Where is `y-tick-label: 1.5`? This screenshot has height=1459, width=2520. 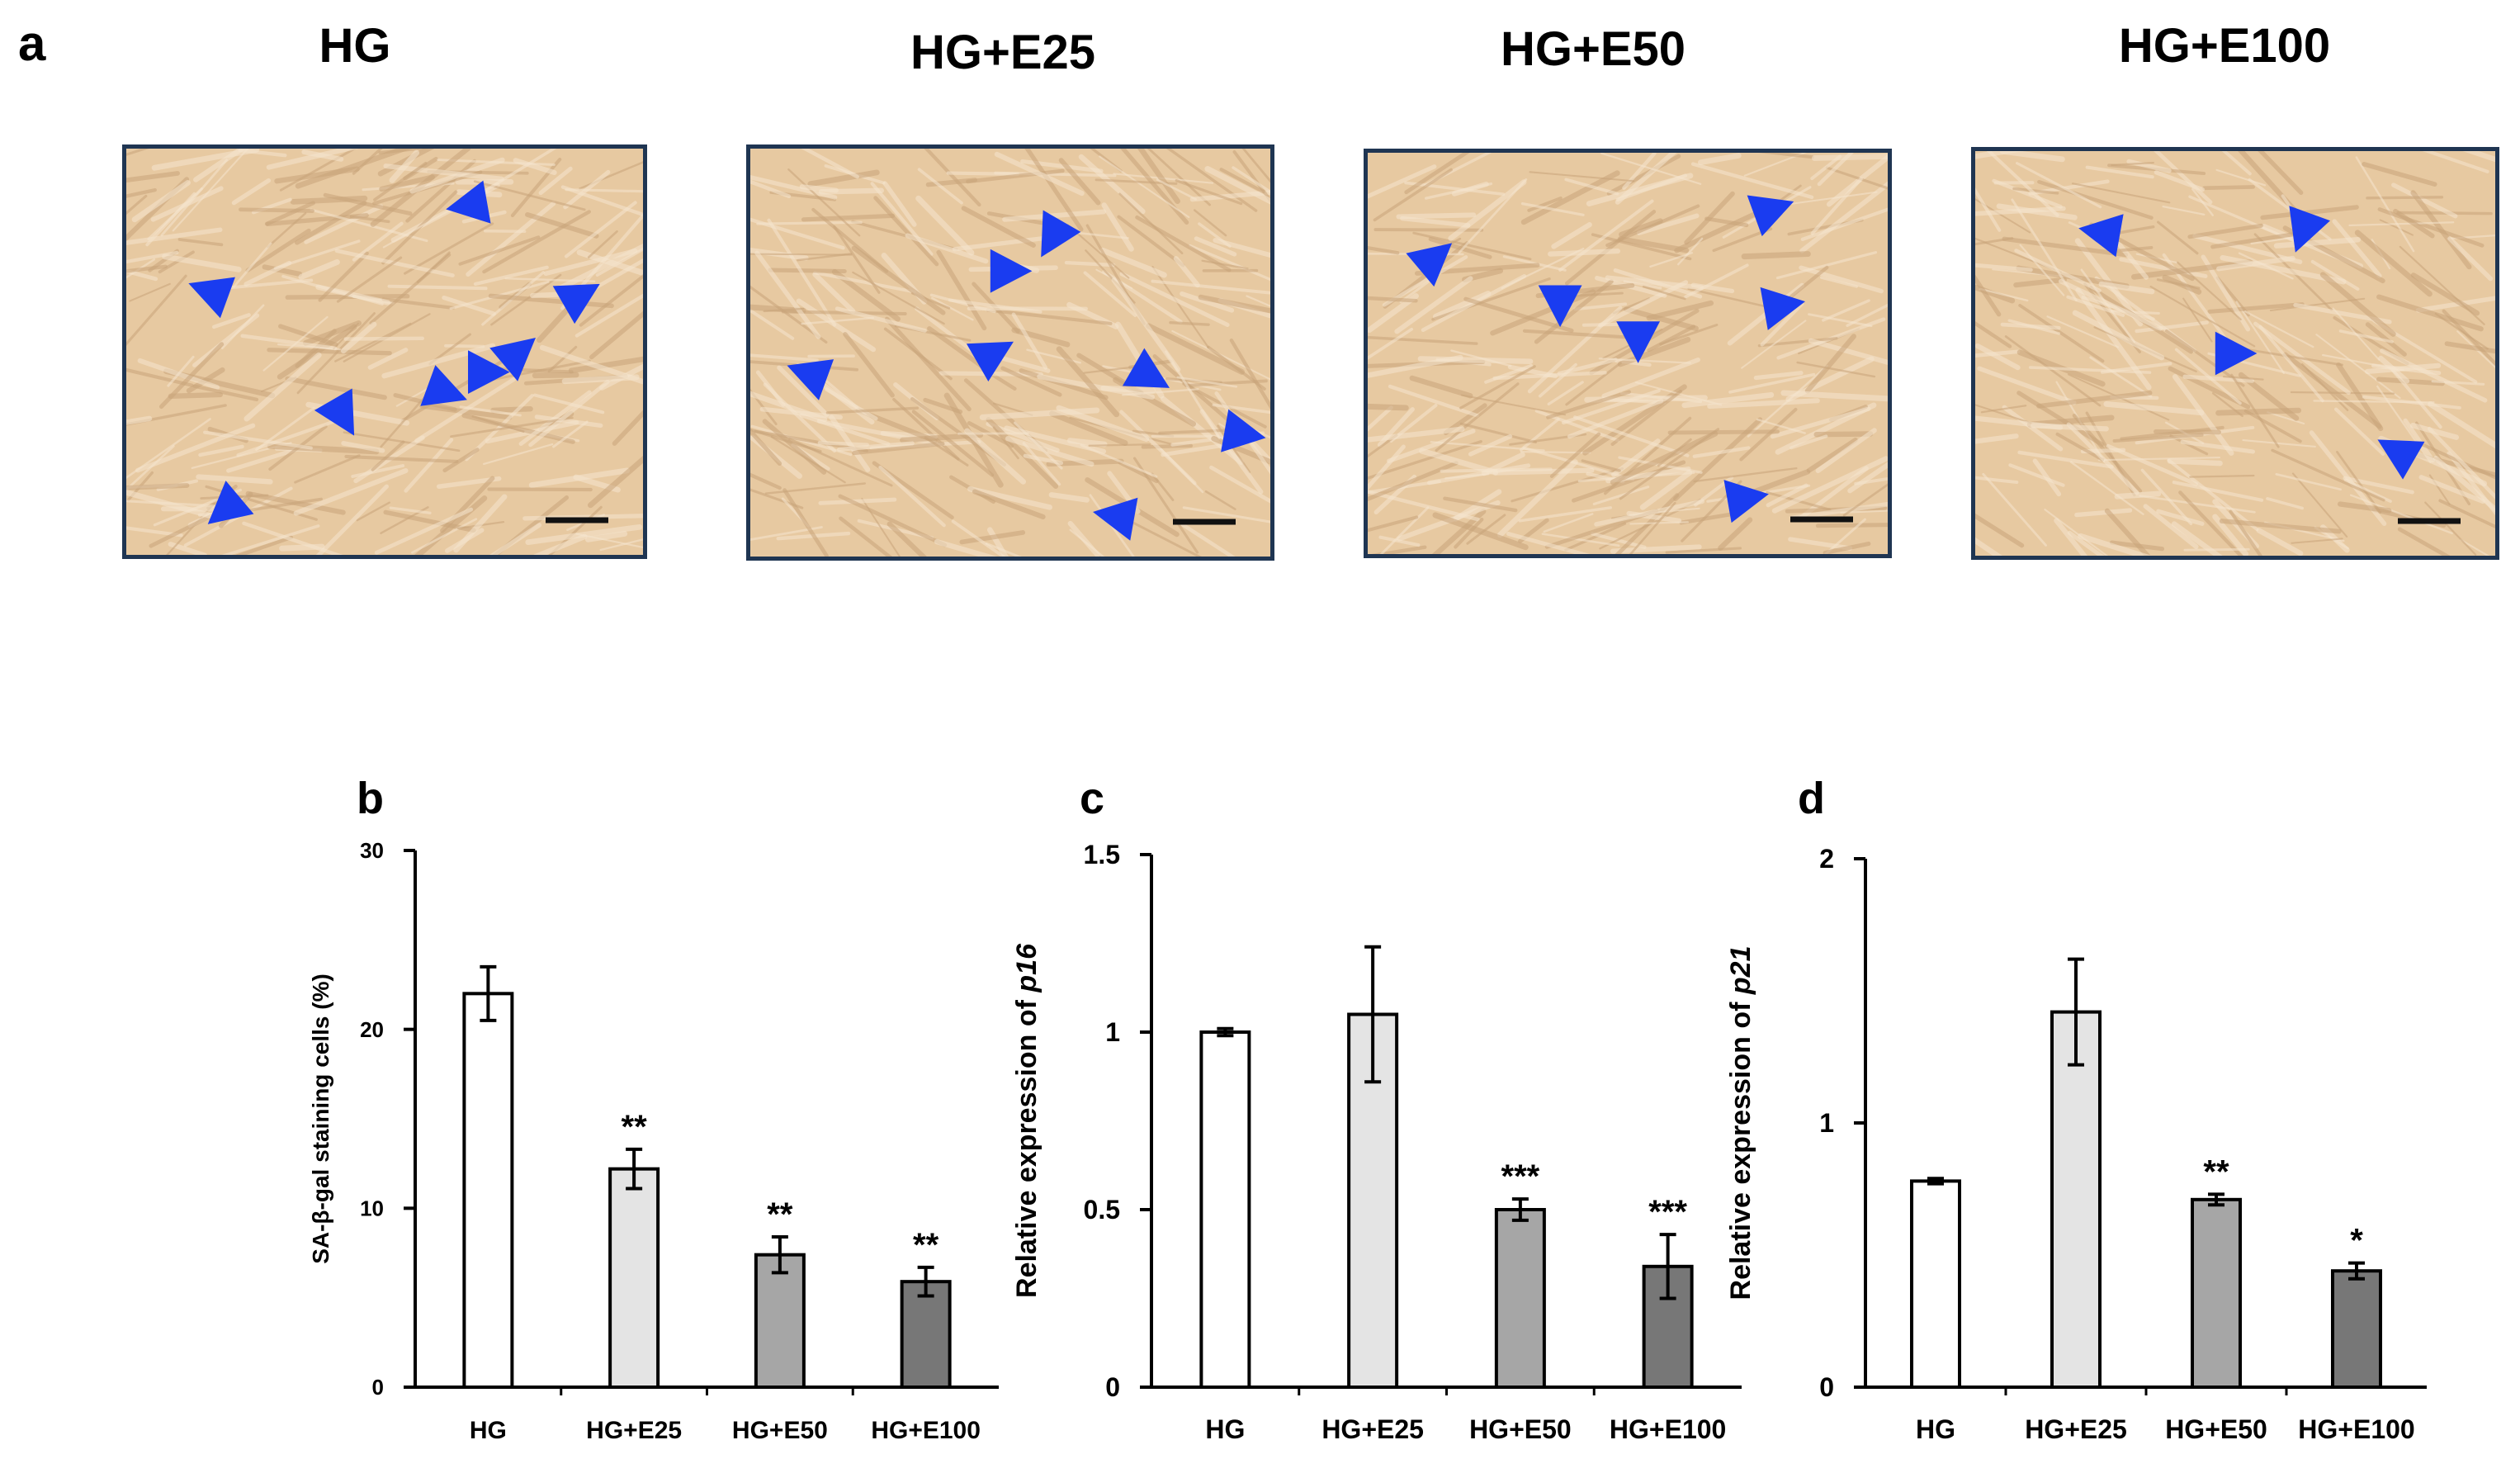 y-tick-label: 1.5 is located at coordinates (1102, 854).